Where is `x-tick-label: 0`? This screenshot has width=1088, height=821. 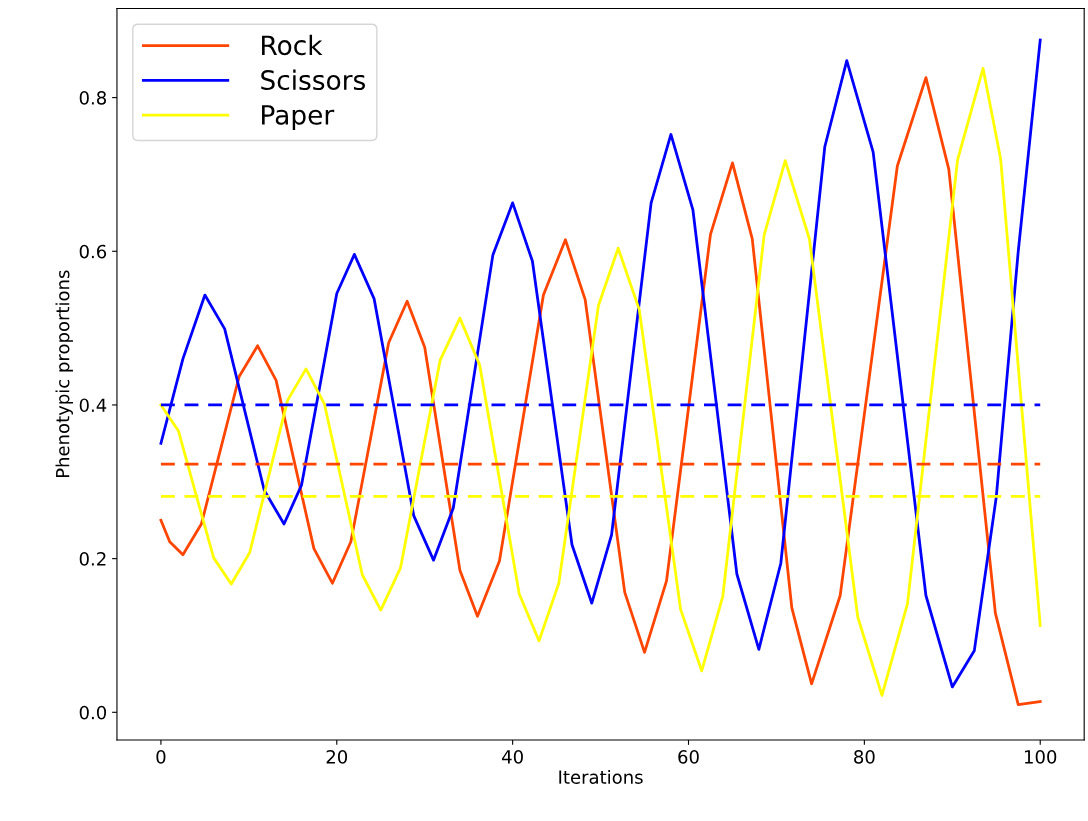
x-tick-label: 0 is located at coordinates (161, 757).